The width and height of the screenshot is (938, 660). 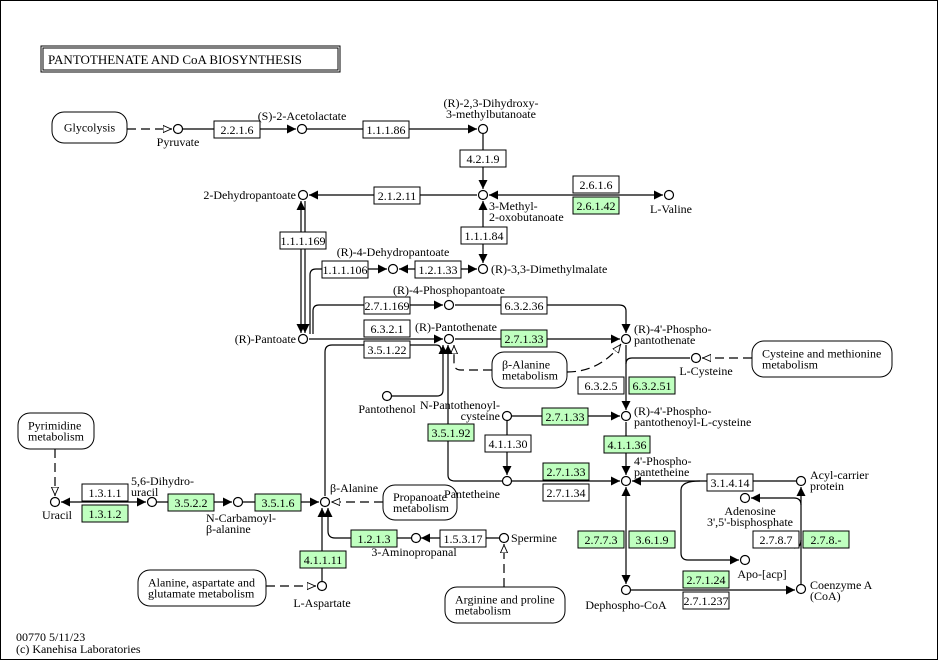 What do you see at coordinates (414, 546) in the screenshot?
I see `compound-aminopropanal: 3-Aminopropanal` at bounding box center [414, 546].